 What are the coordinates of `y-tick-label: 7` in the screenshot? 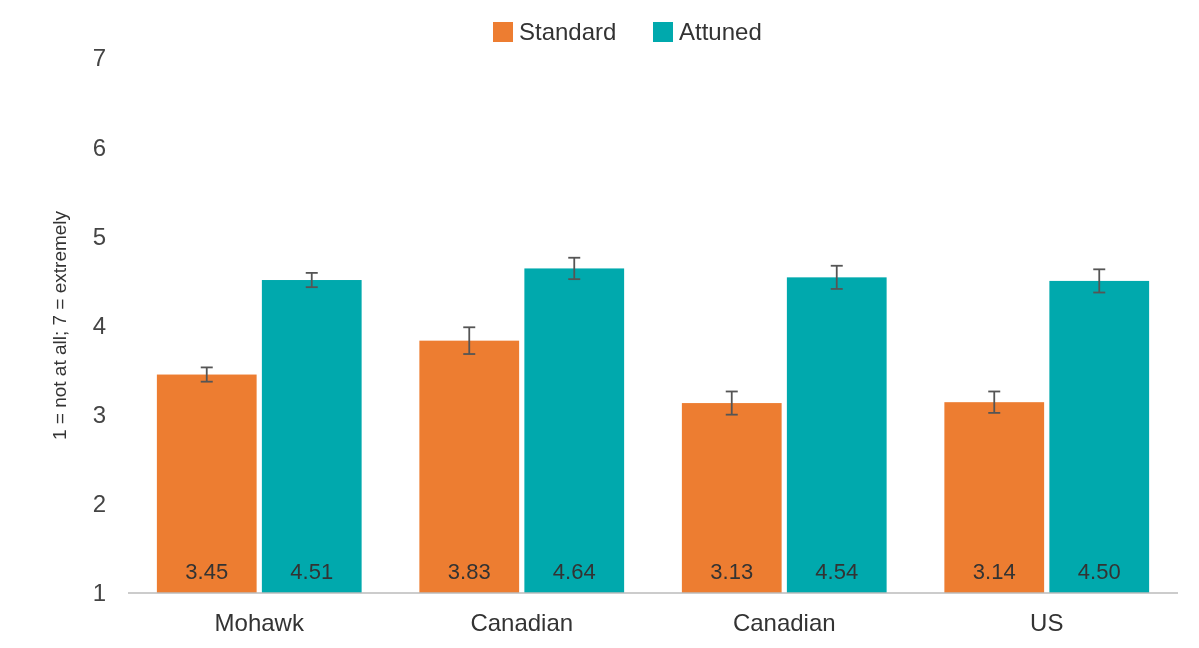 It's located at (99, 58).